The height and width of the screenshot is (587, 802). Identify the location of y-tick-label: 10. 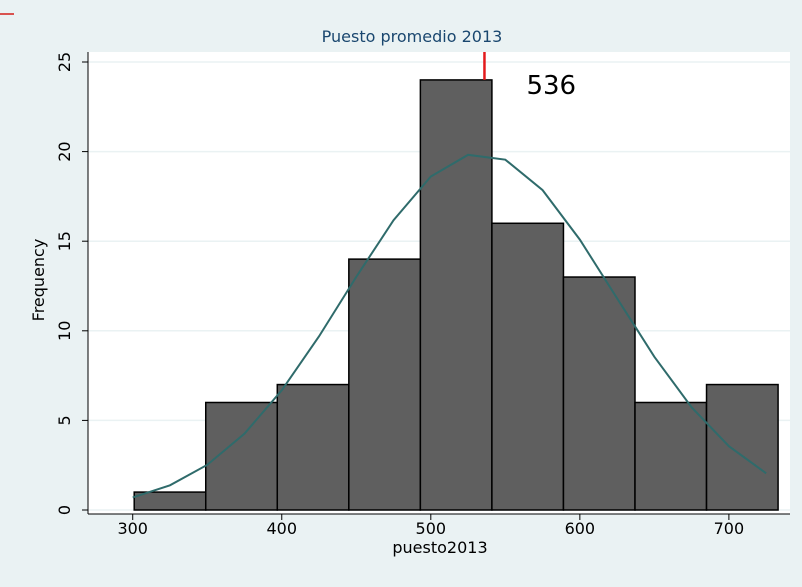
(64, 331).